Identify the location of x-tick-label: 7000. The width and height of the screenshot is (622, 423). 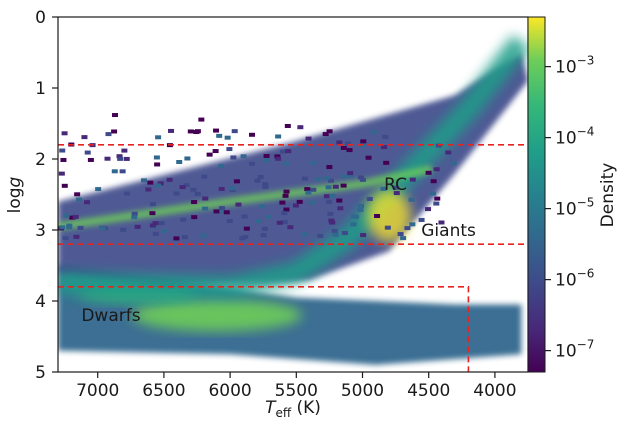
(97, 391).